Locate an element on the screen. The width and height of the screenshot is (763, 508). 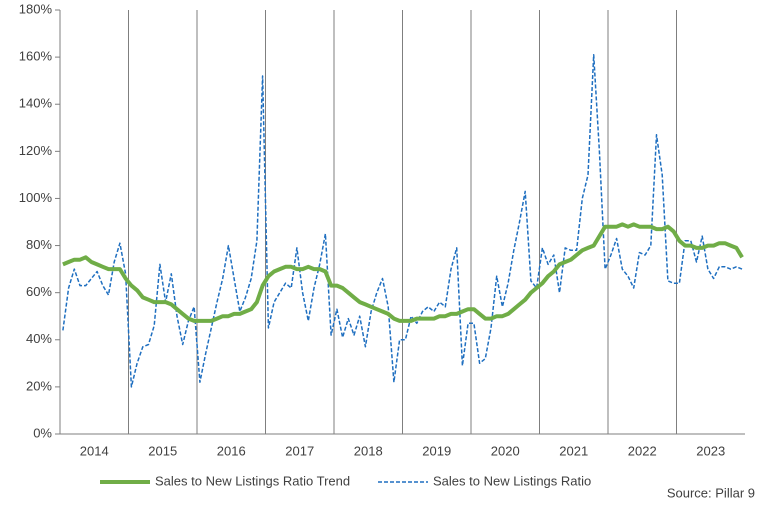
x-tick-label: 2018 is located at coordinates (368, 450).